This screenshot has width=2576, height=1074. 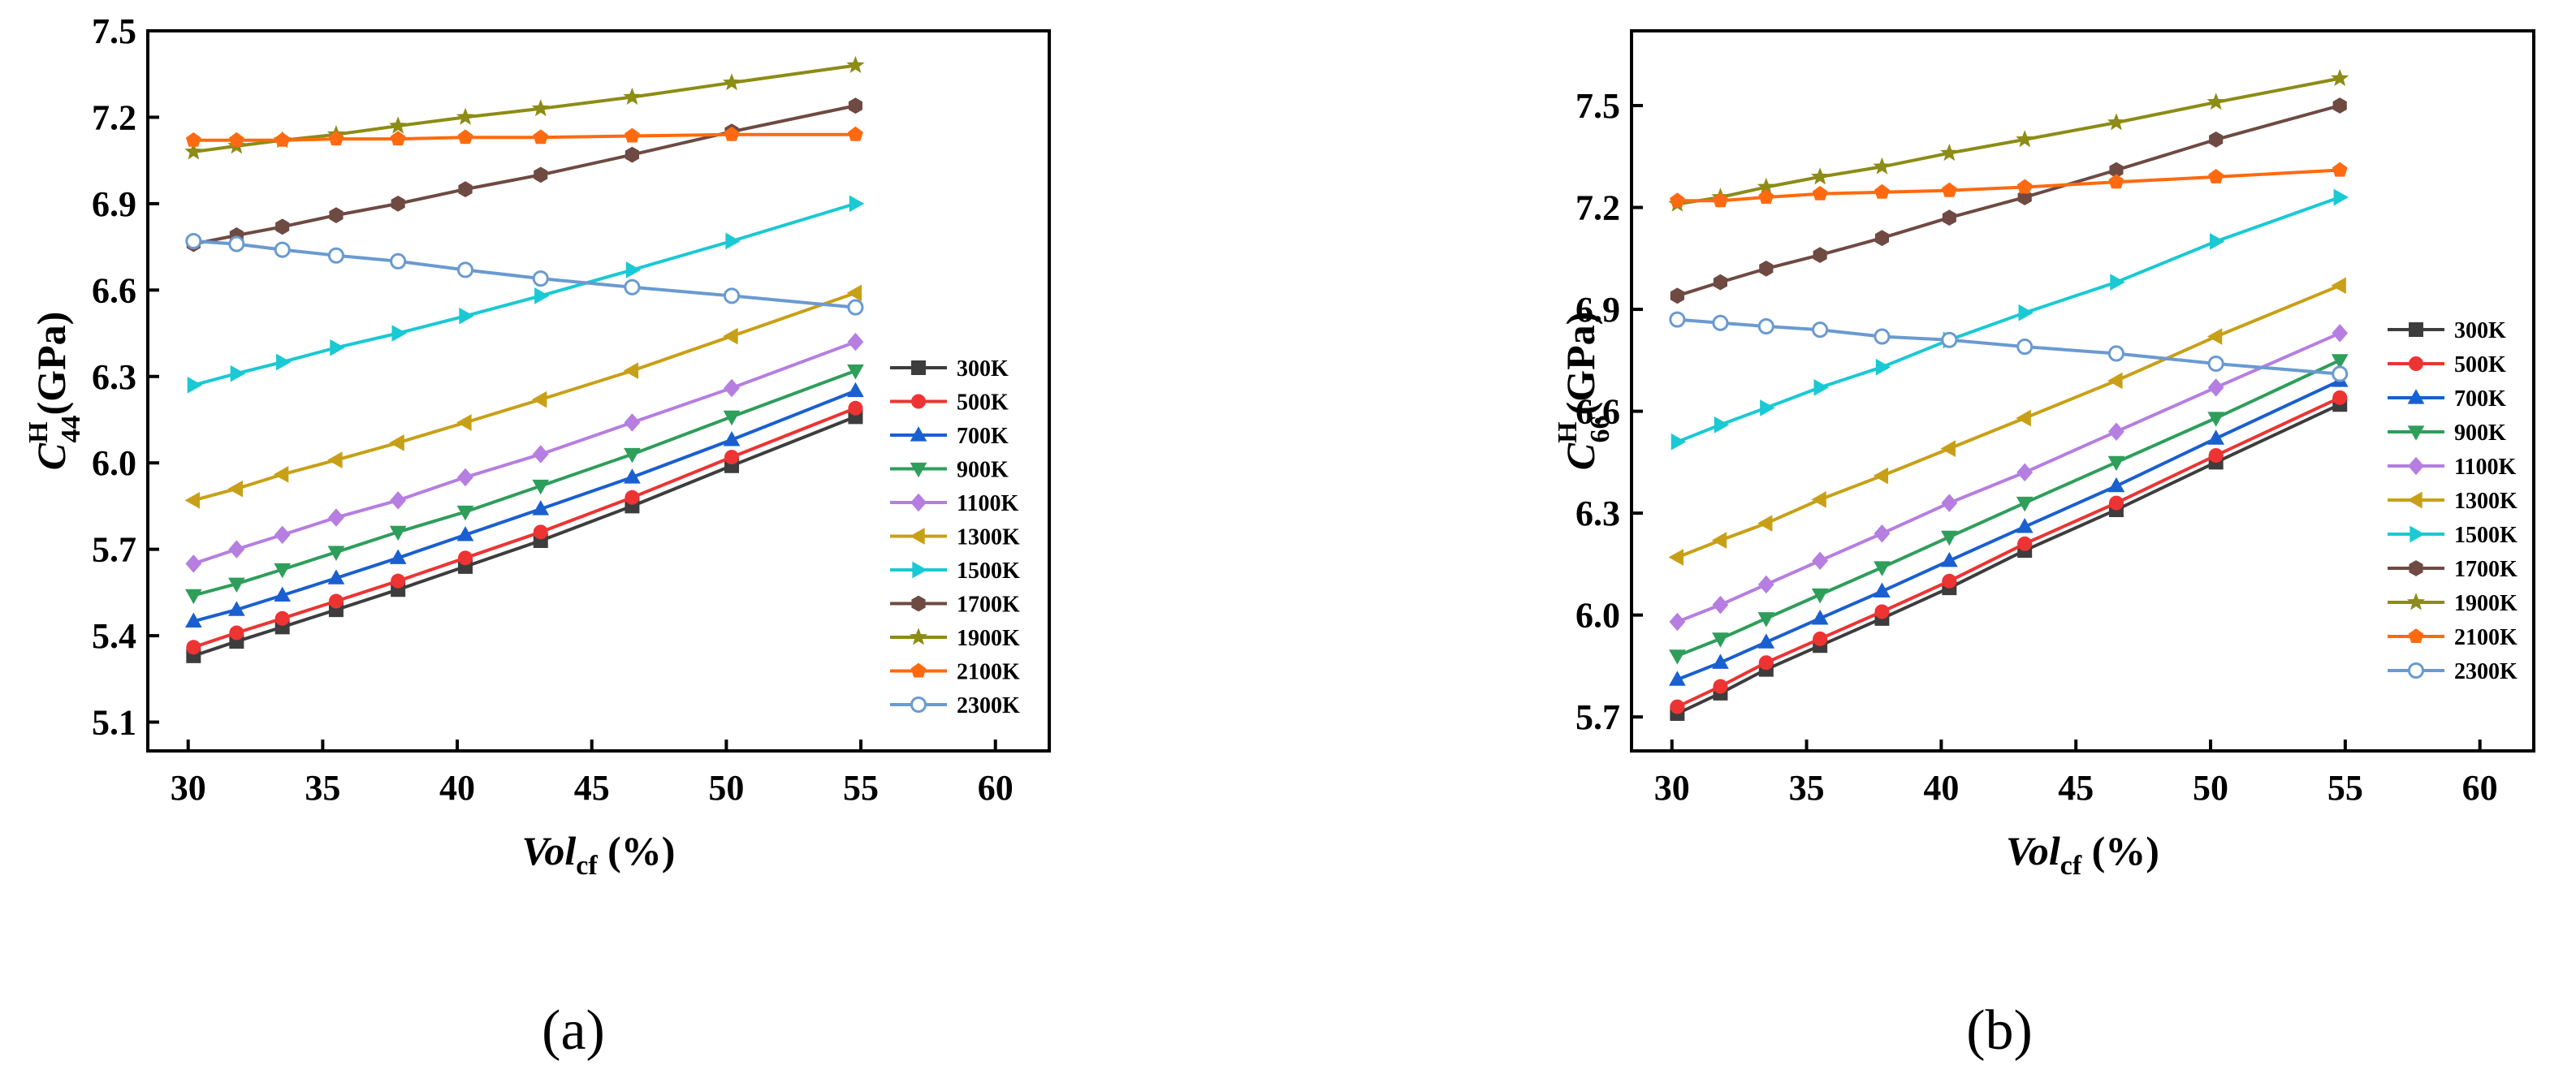 What do you see at coordinates (1598, 412) in the screenshot?
I see `y-tick-label: 6.6` at bounding box center [1598, 412].